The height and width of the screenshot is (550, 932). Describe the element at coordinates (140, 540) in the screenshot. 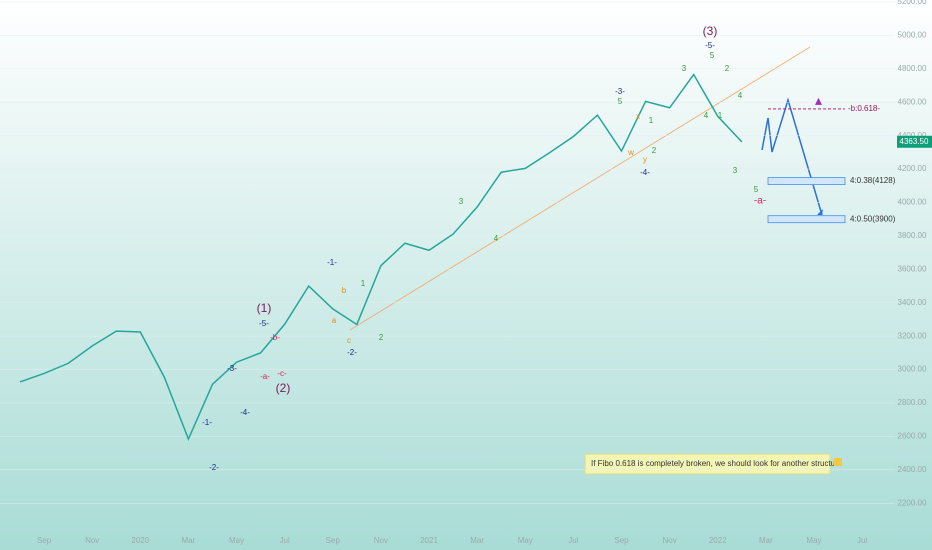

I see `x-tick-label: 2020` at that location.